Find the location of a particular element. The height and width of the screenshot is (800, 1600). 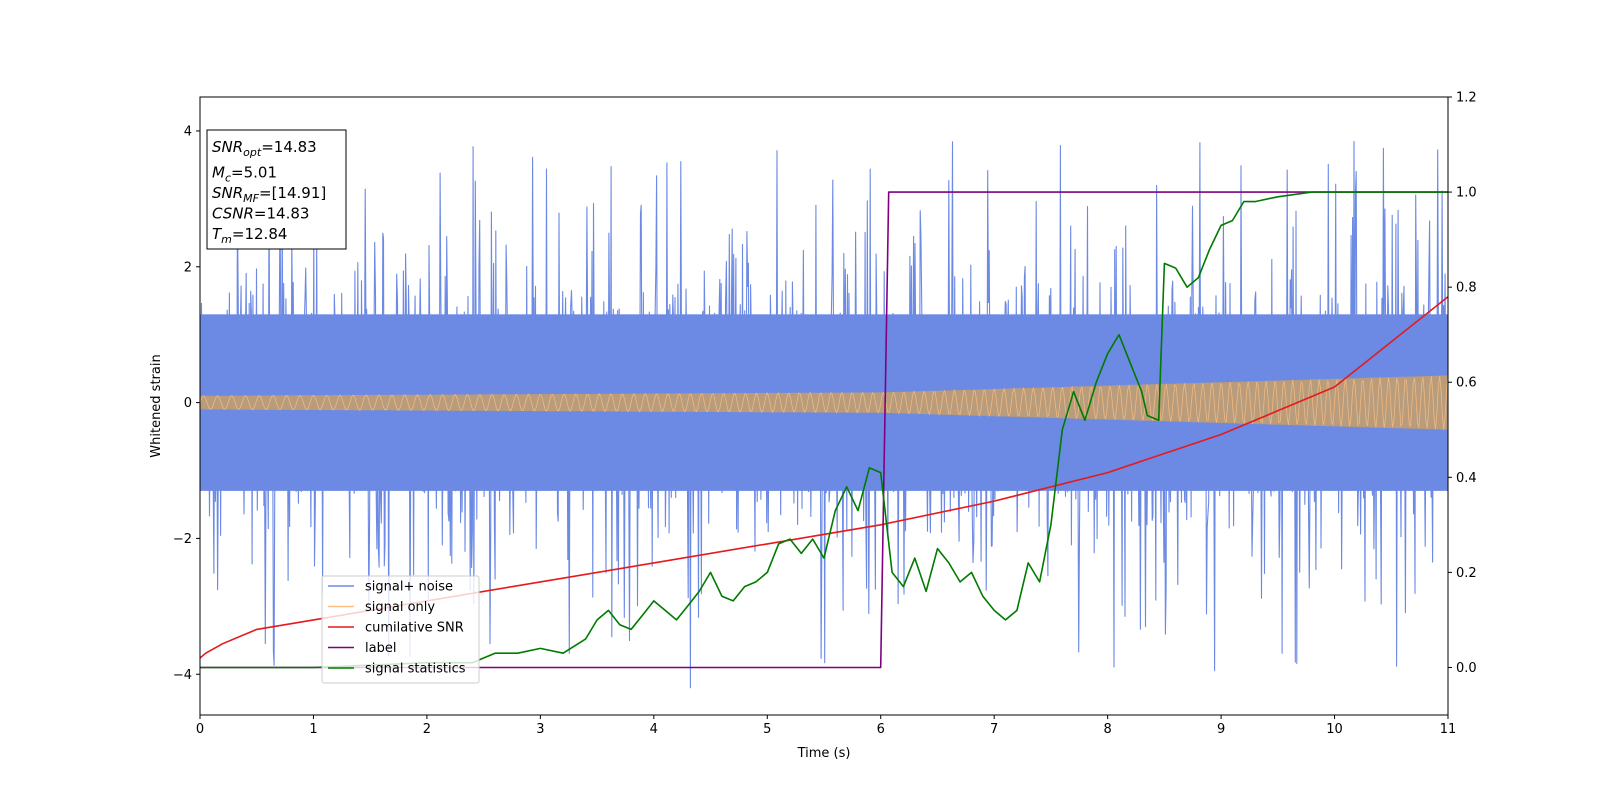

x-tick-label: 7 is located at coordinates (994, 729).